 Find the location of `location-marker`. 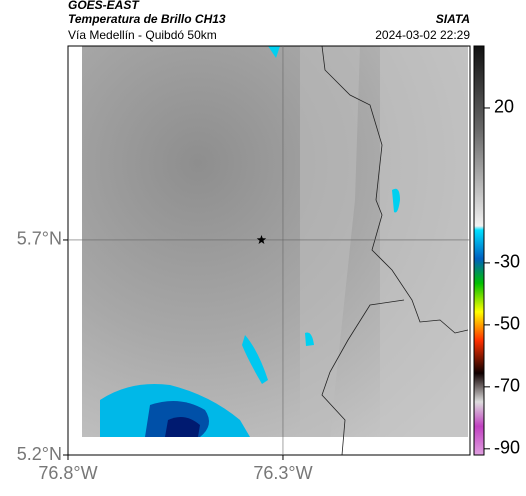

location-marker is located at coordinates (261, 239).